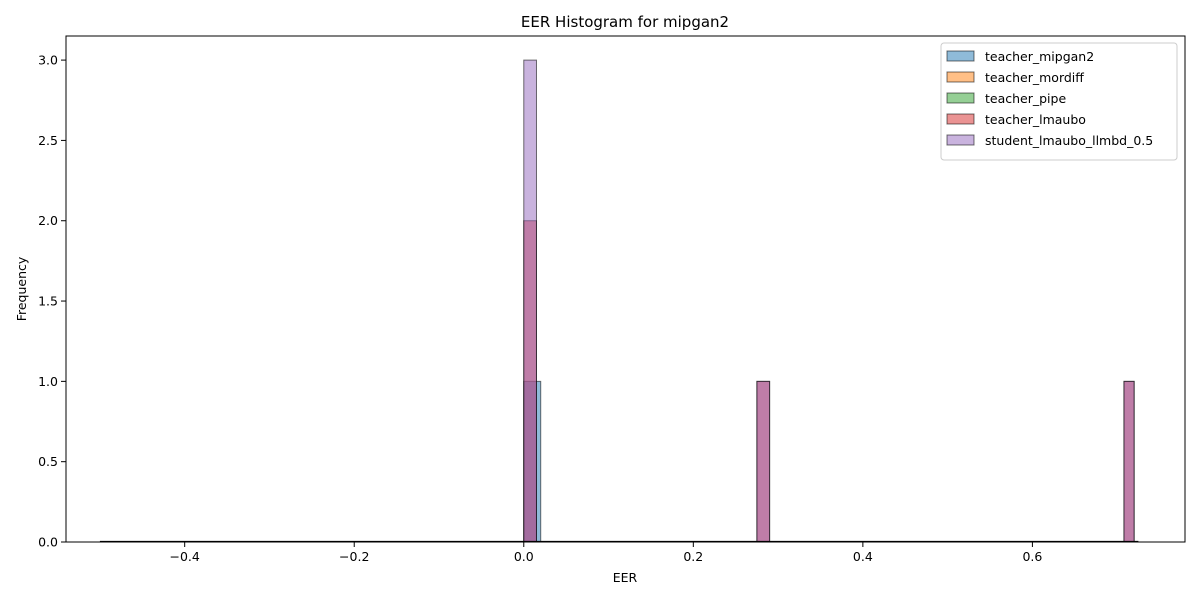 The height and width of the screenshot is (600, 1200). I want to click on x-tick-label: −0.2, so click(354, 556).